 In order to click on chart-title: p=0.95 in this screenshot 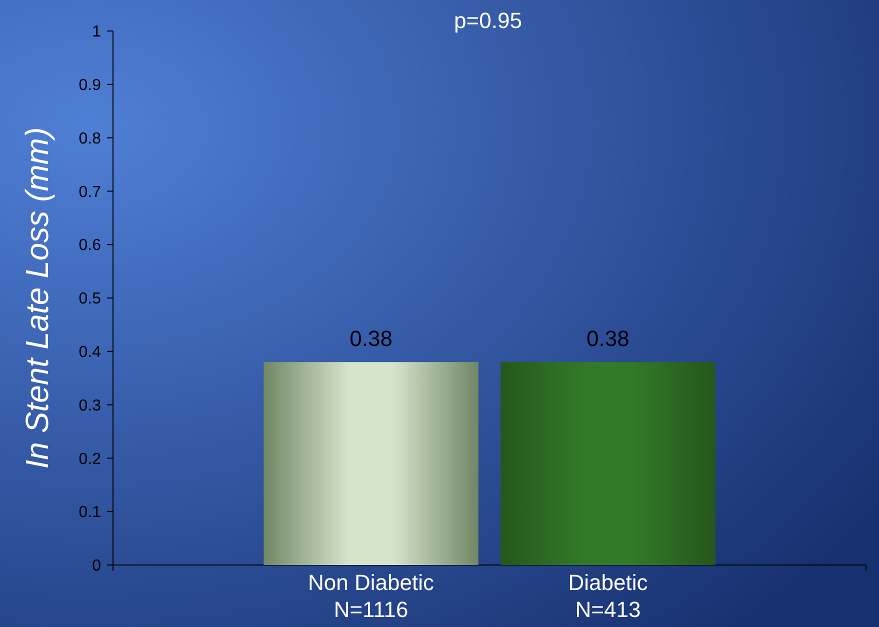, I will do `click(488, 20)`.